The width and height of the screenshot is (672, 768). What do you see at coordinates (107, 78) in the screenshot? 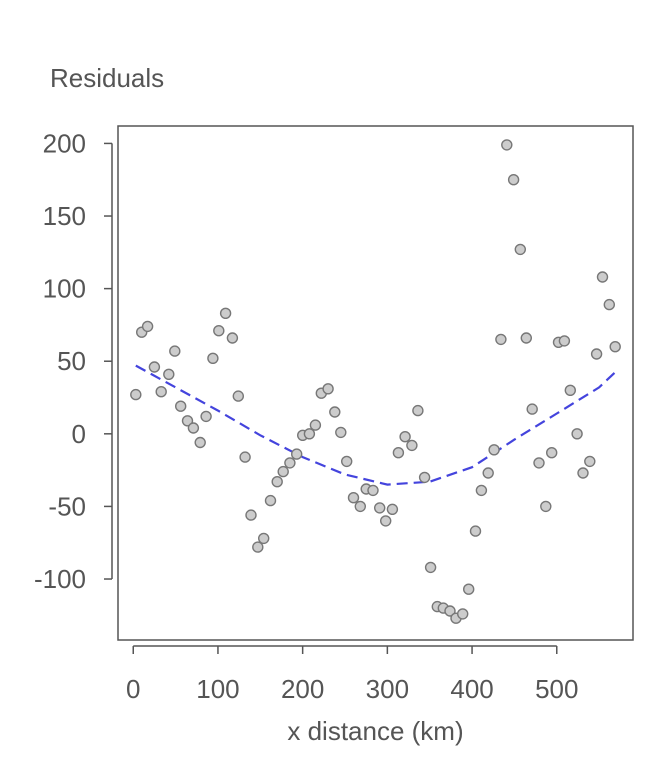
I see `chart-title: Residuals` at bounding box center [107, 78].